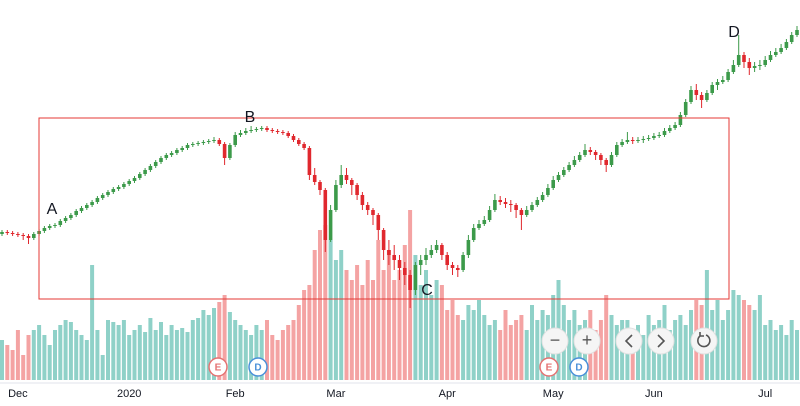  What do you see at coordinates (335, 394) in the screenshot?
I see `x-tick-label: Mar` at bounding box center [335, 394].